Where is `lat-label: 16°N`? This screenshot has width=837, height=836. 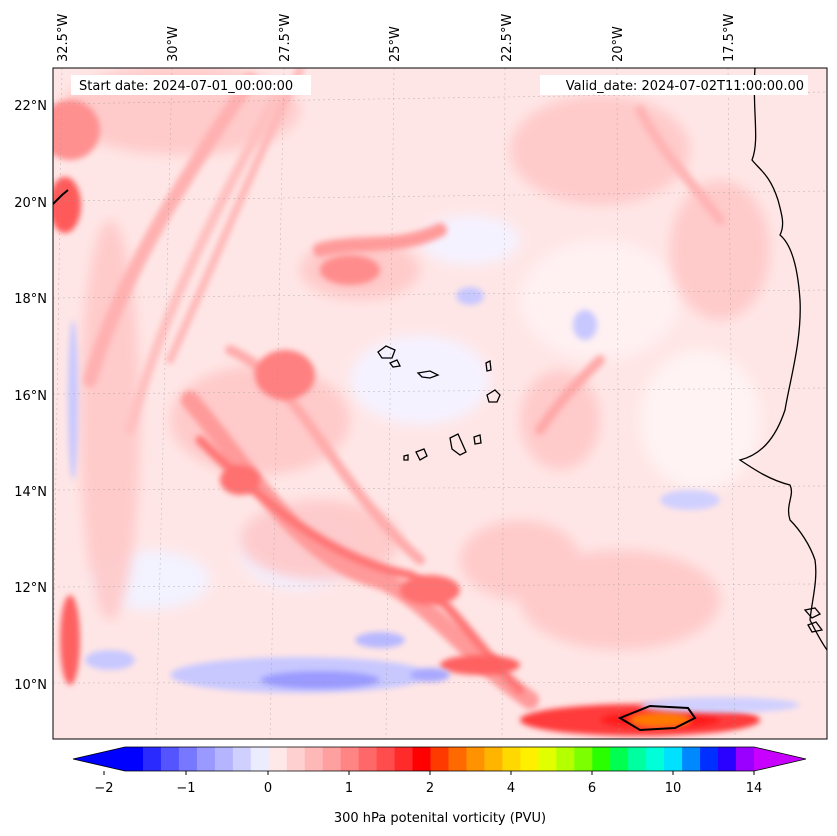
lat-label: 16°N is located at coordinates (30, 396).